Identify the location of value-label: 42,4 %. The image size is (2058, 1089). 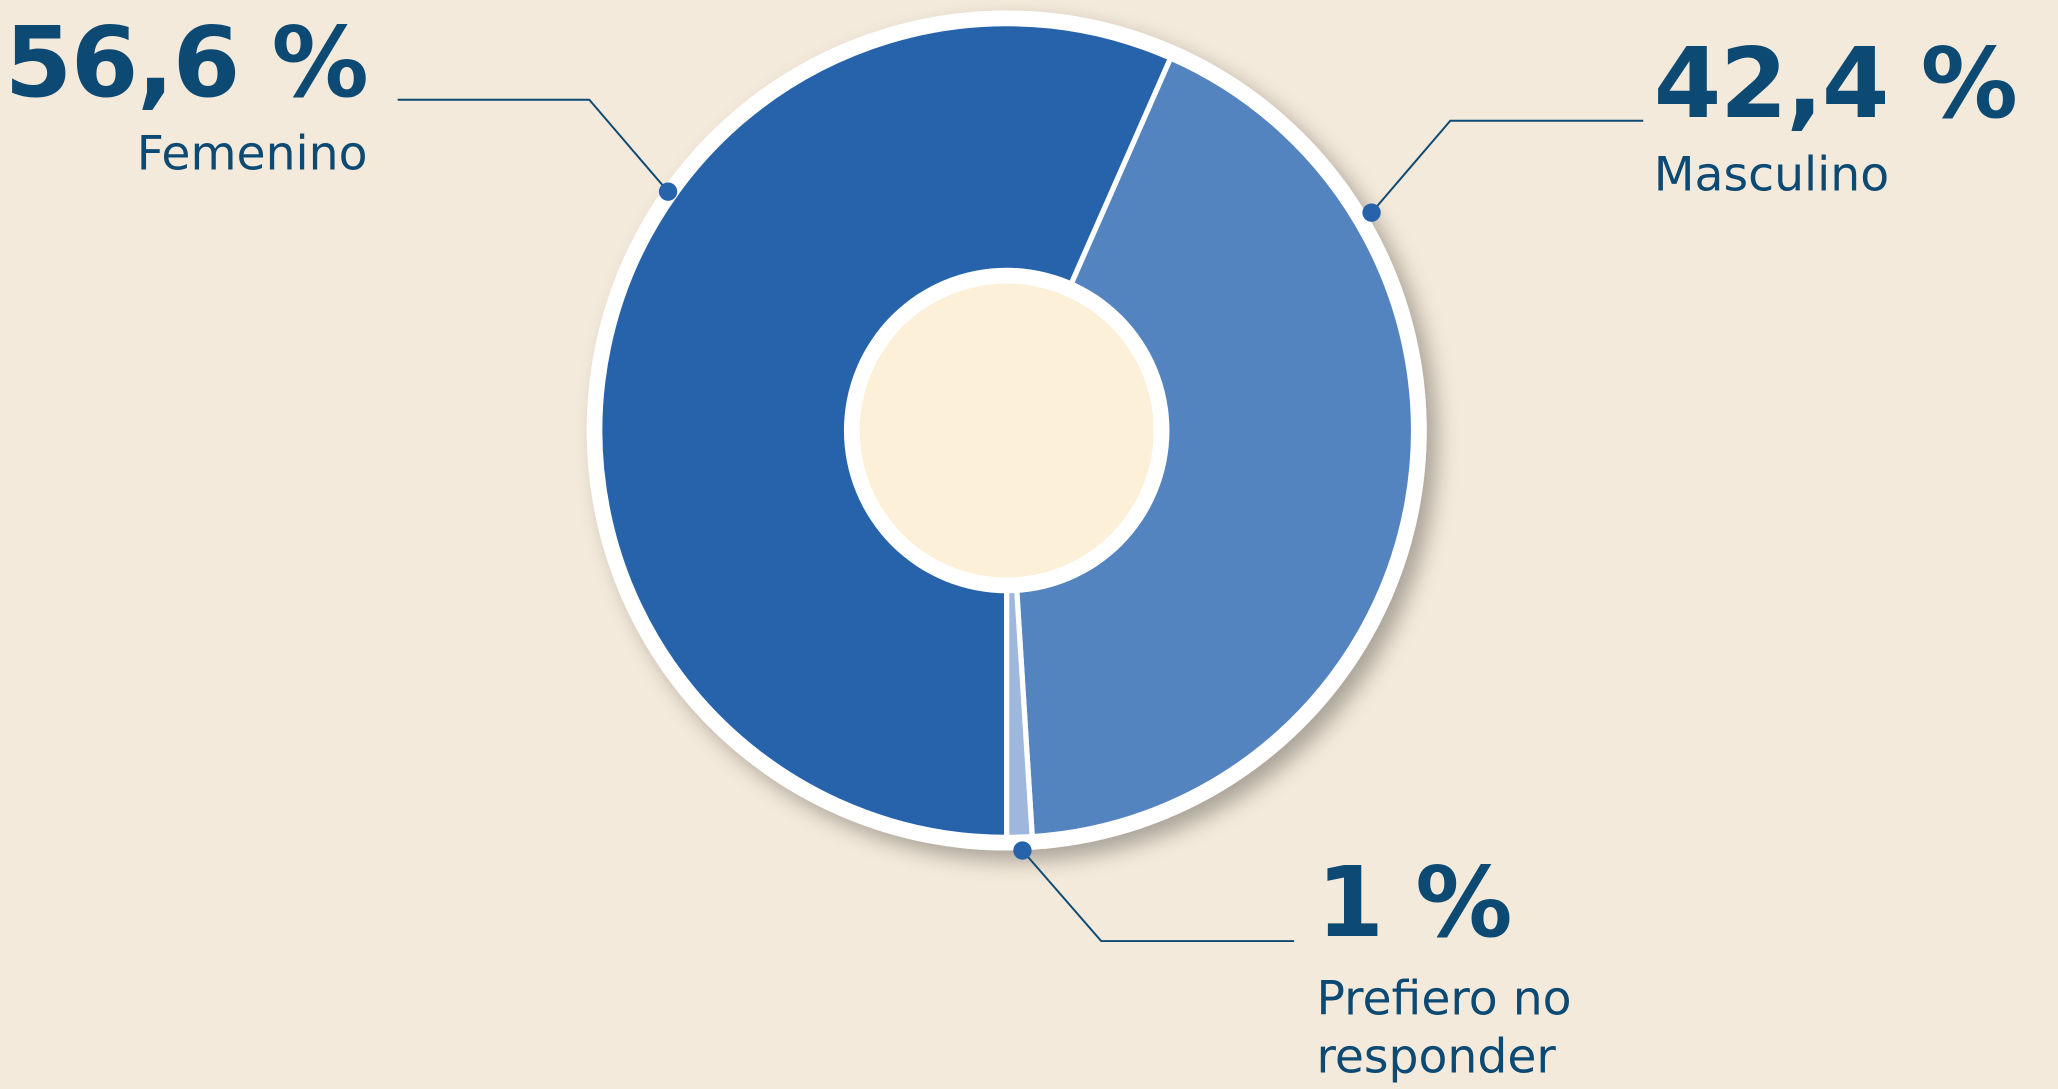
(1835, 84).